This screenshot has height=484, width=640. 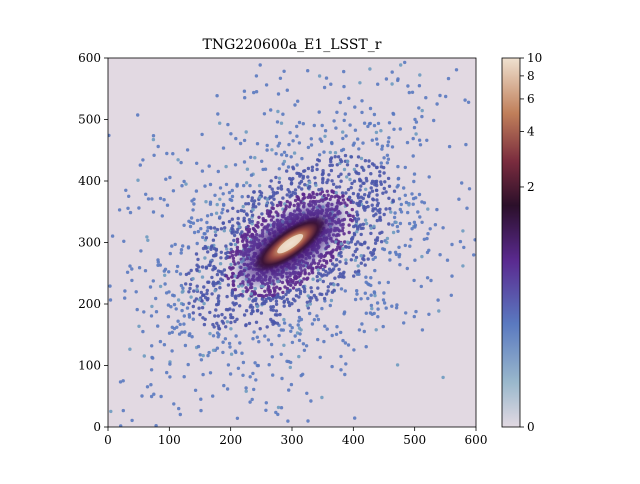 I want to click on chart-title: TNG220600a_E1_LSST_r, so click(x=292, y=45).